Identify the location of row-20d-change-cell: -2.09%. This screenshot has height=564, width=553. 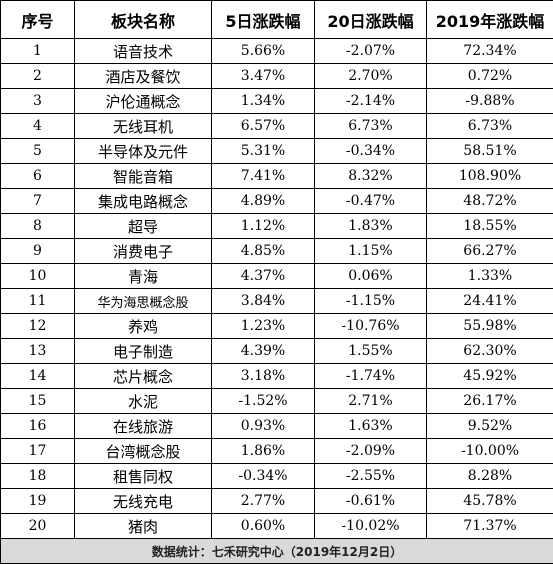
(371, 451).